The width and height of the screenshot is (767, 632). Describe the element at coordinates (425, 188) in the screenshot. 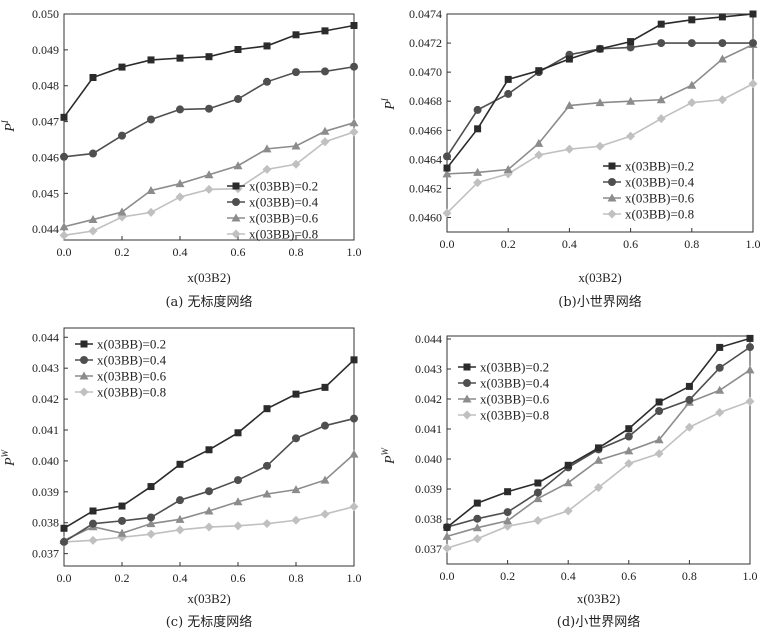

I see `y-tick-label: 0.0462` at that location.